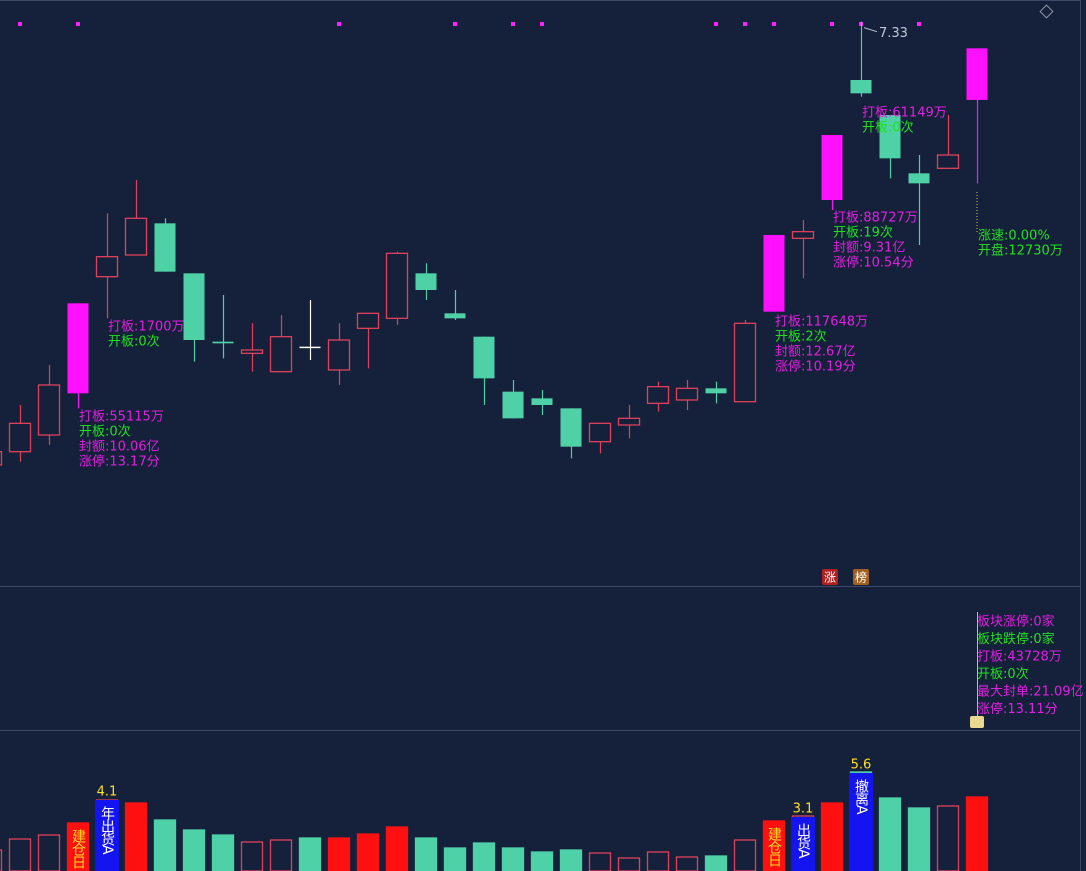  I want to click on signal-text: 建仓日, so click(774, 847).